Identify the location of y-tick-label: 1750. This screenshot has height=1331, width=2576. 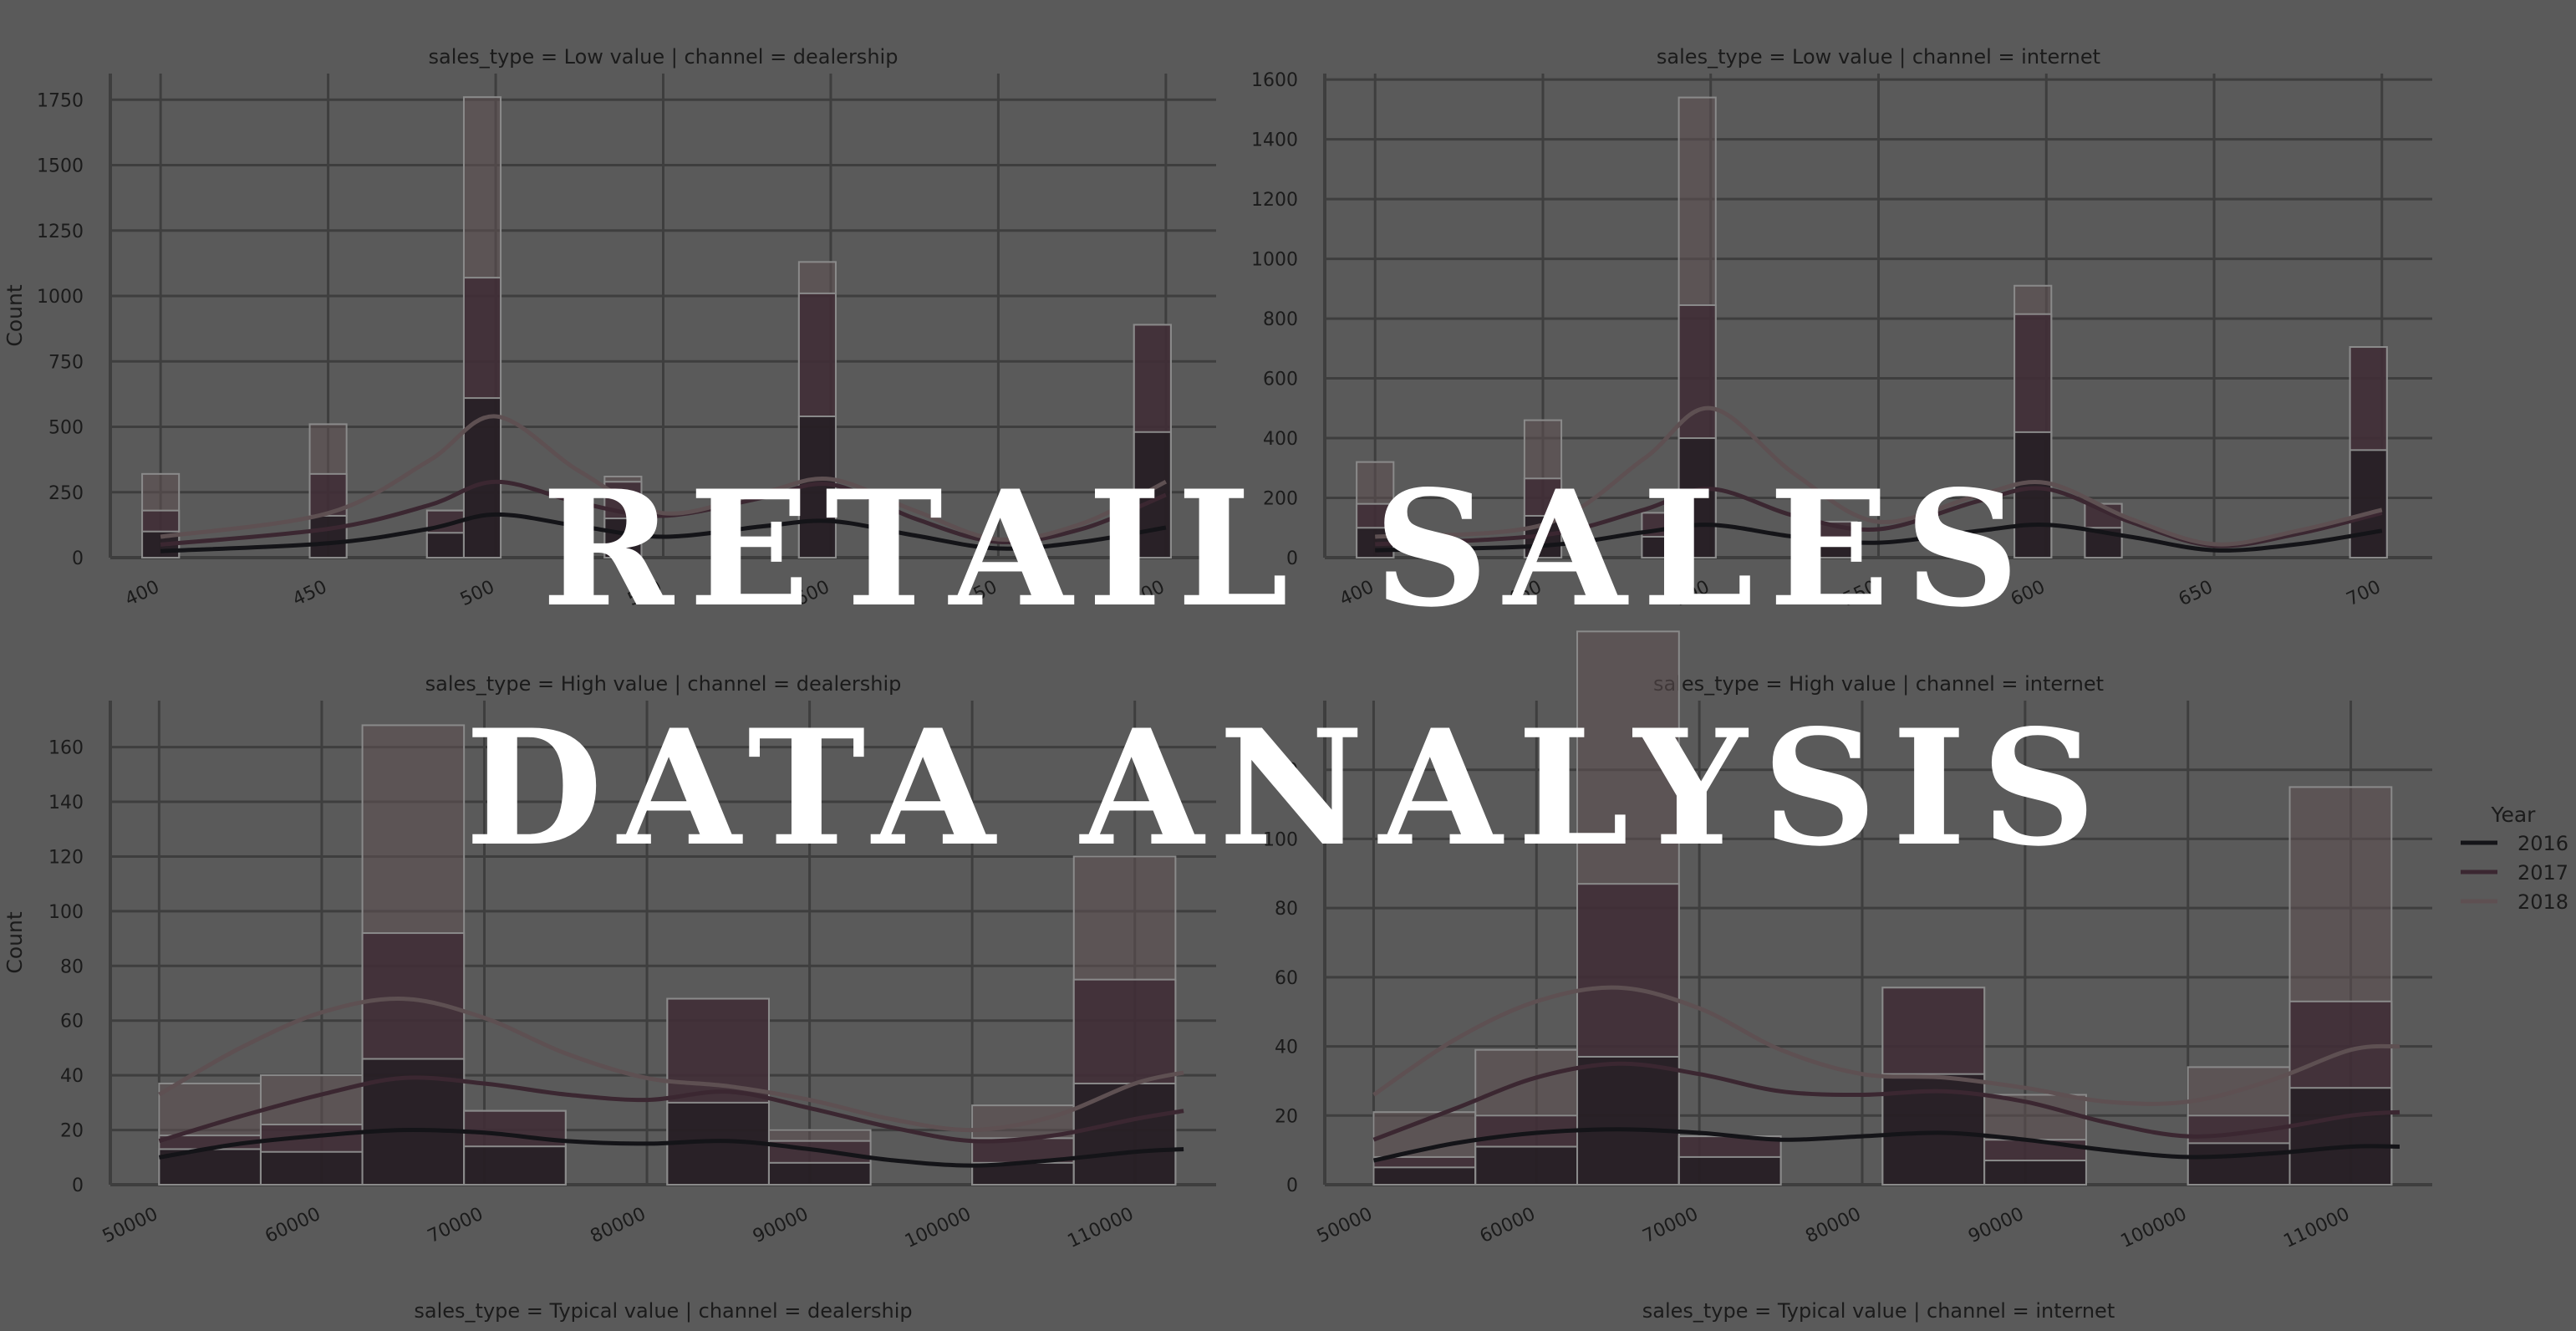
(60, 100).